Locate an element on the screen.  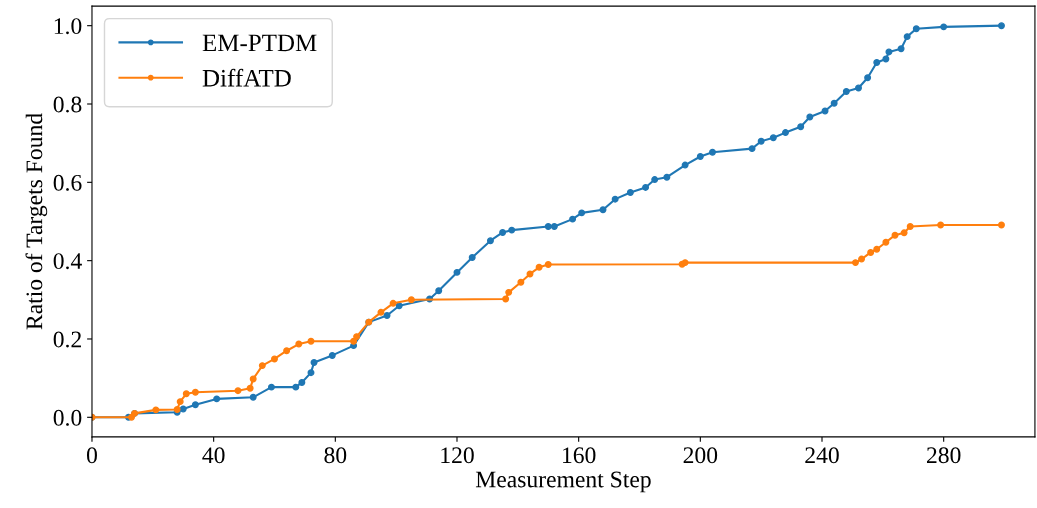
y-tick-label: 0.2 is located at coordinates (67, 339).